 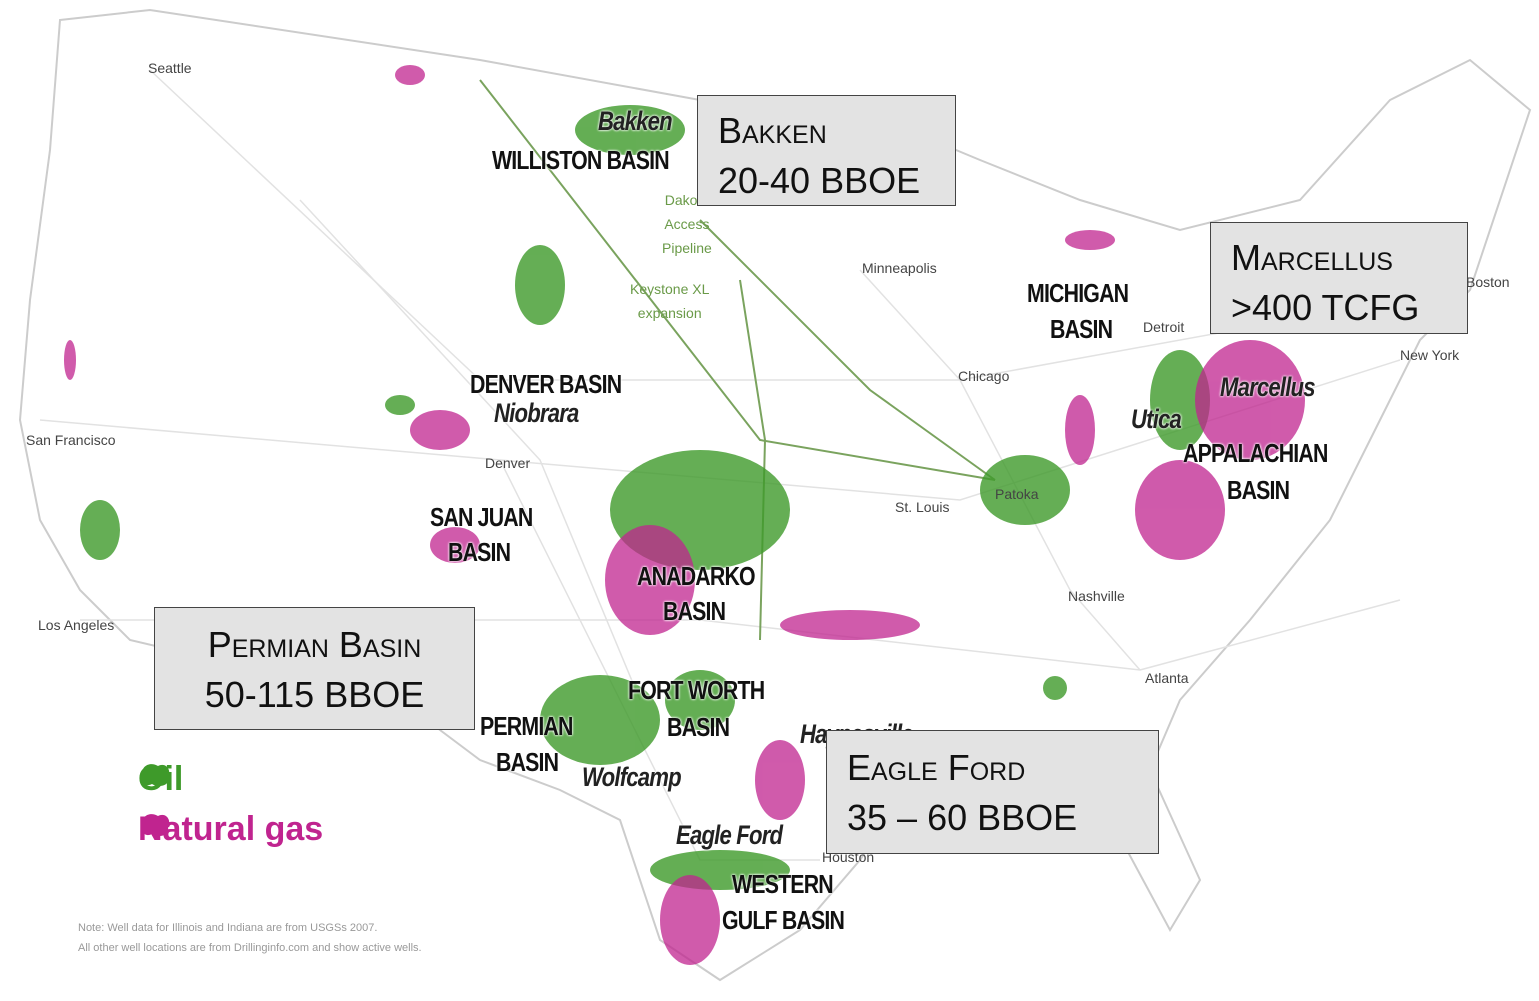 I want to click on legend-item: Oil, so click(x=160, y=779).